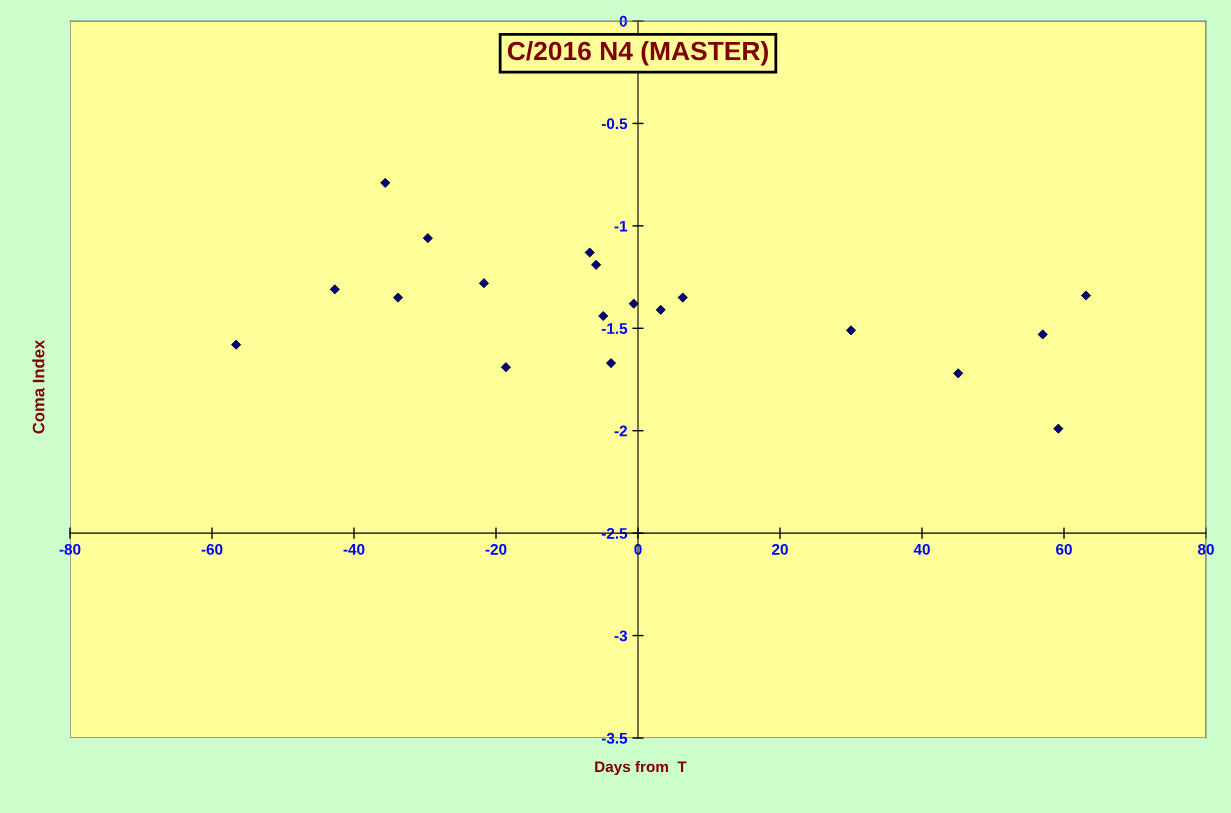  Describe the element at coordinates (38, 386) in the screenshot. I see `y-axis-title: Coma Index` at that location.